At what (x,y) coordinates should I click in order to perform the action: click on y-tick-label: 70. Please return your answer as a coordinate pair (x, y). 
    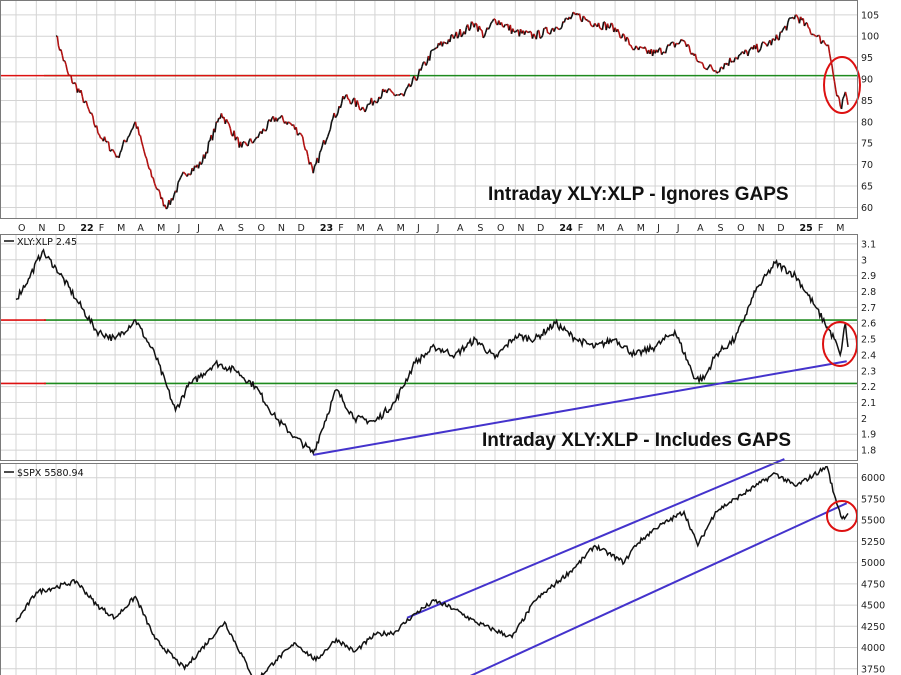
    Looking at the image, I should click on (867, 165).